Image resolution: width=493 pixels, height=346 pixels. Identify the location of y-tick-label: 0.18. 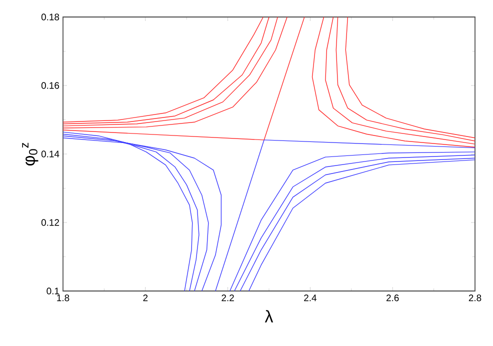
(50, 17).